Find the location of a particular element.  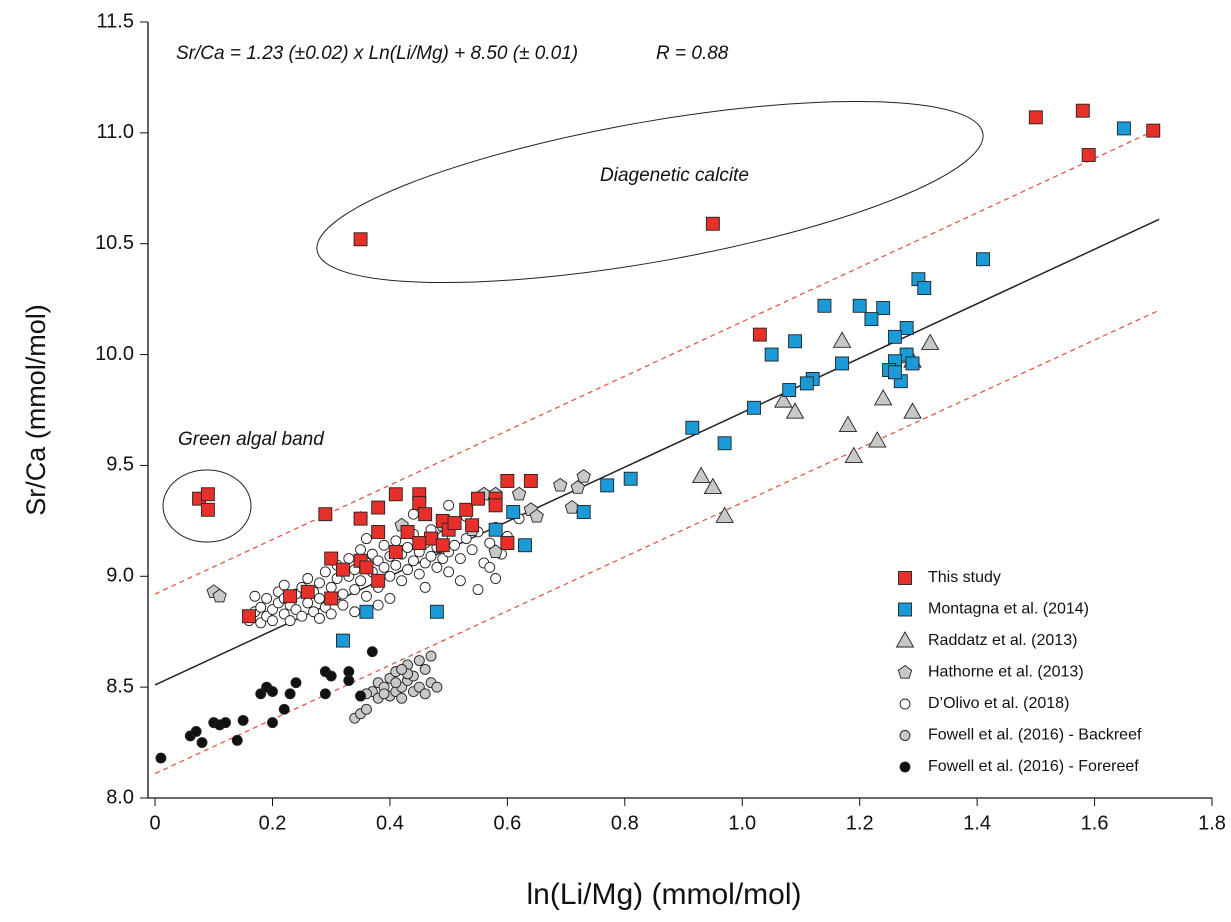

r-value: R = 0.88 is located at coordinates (692, 53).